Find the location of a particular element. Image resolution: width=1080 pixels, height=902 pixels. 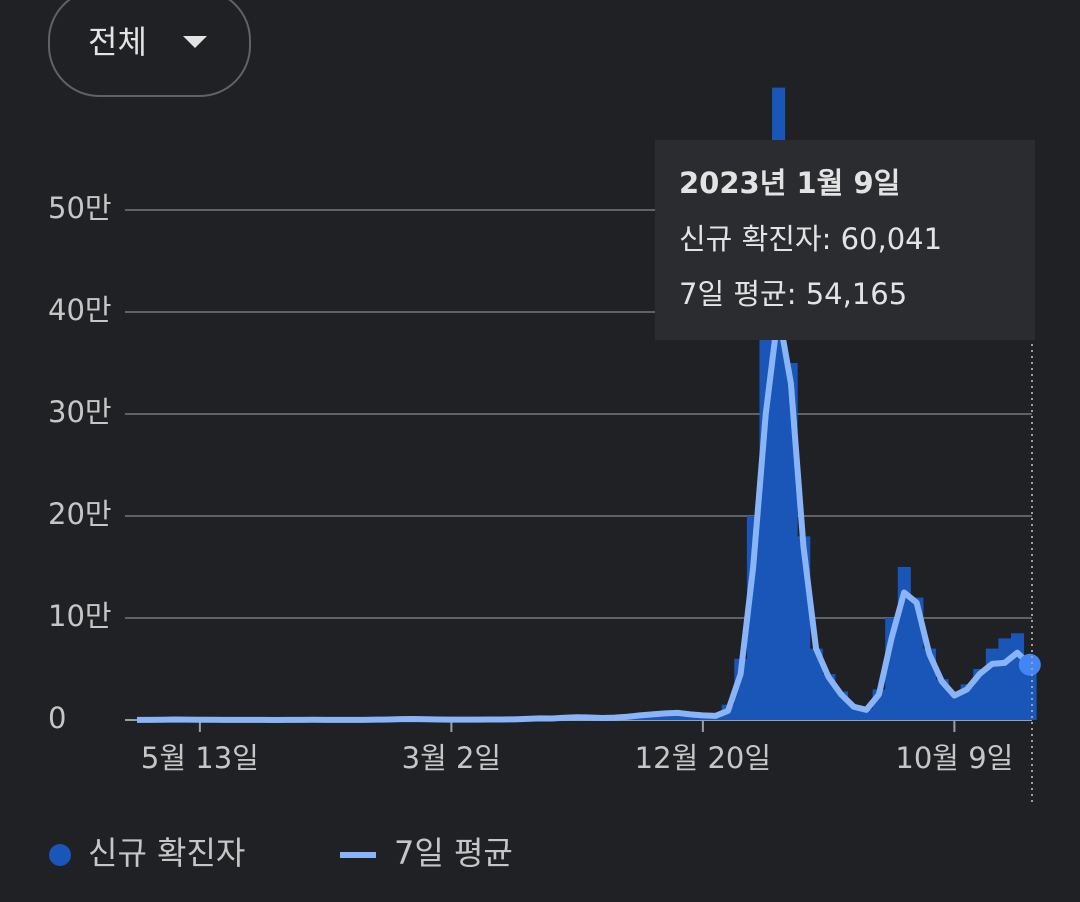

x-tick-label: 5월 13일 is located at coordinates (200, 758).